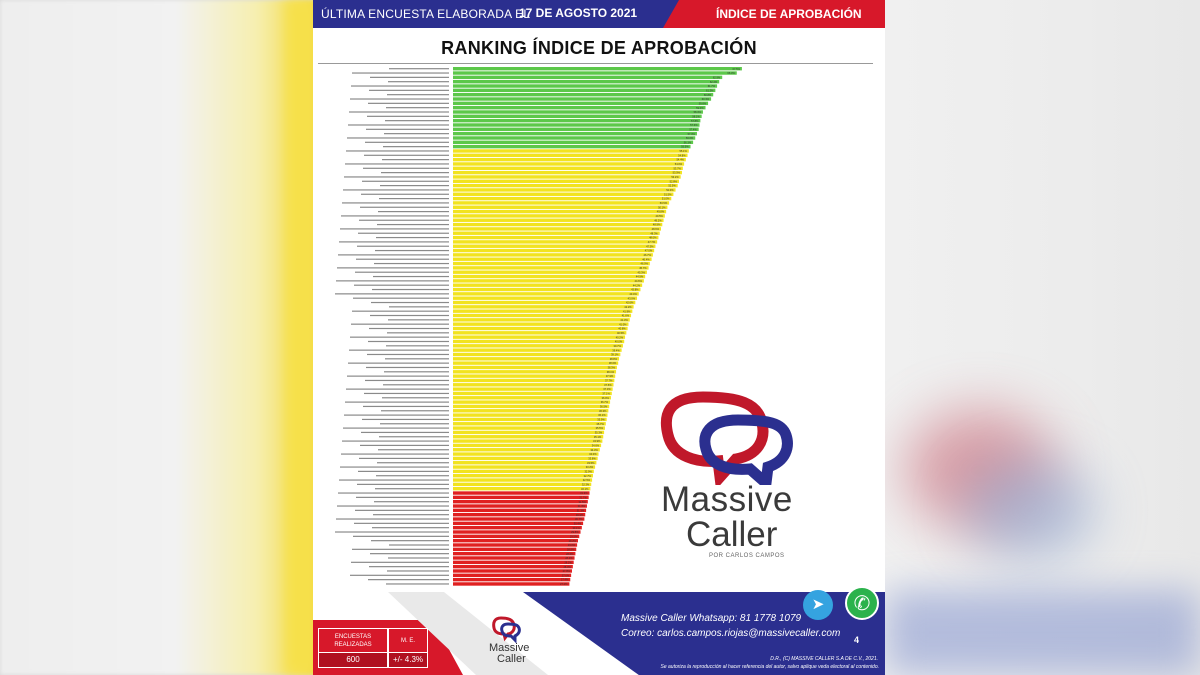 Image resolution: width=1200 pixels, height=675 pixels. What do you see at coordinates (611, 372) in the screenshot?
I see `bar-value-label: 38.1%` at bounding box center [611, 372].